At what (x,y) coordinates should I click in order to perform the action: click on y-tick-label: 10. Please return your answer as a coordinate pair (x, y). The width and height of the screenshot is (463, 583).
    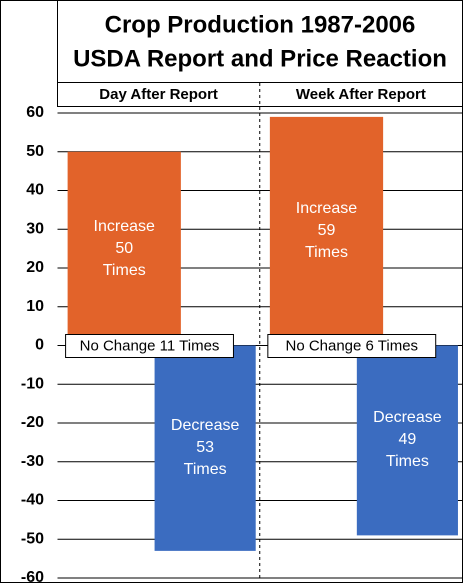
    Looking at the image, I should click on (35, 306).